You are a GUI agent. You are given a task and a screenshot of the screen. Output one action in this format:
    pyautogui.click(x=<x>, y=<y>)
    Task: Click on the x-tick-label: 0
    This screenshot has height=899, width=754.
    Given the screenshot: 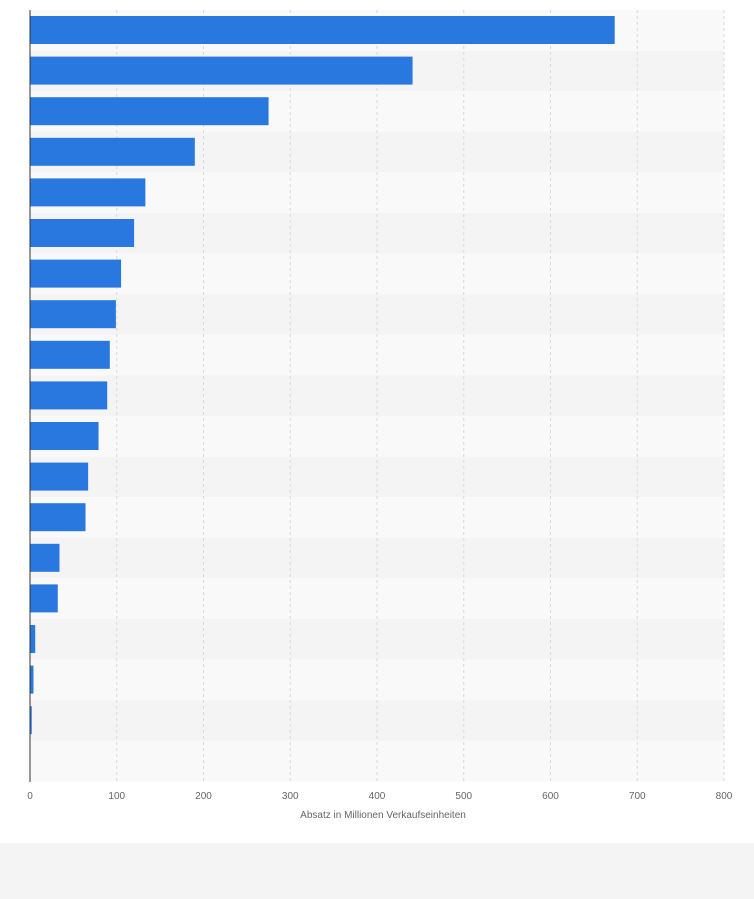 What is the action you would take?
    pyautogui.click(x=30, y=796)
    